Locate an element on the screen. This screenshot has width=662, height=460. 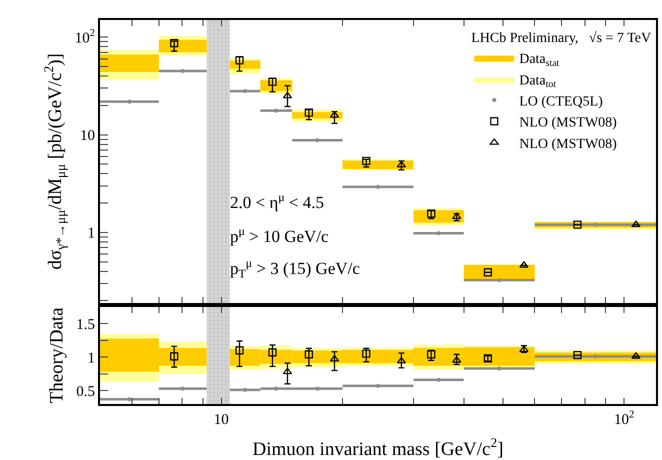
x-axis-title: Dimuon invariant mass [GeV/c$^{2}$] is located at coordinates (378, 447).